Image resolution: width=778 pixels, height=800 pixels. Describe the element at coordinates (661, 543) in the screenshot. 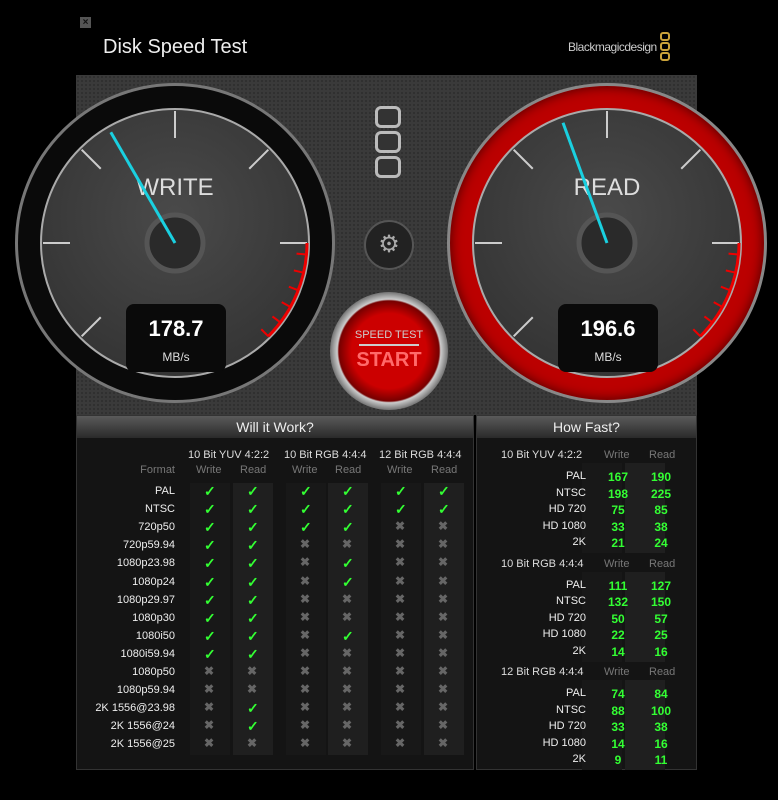

I see `read-speed-fps: 24` at that location.